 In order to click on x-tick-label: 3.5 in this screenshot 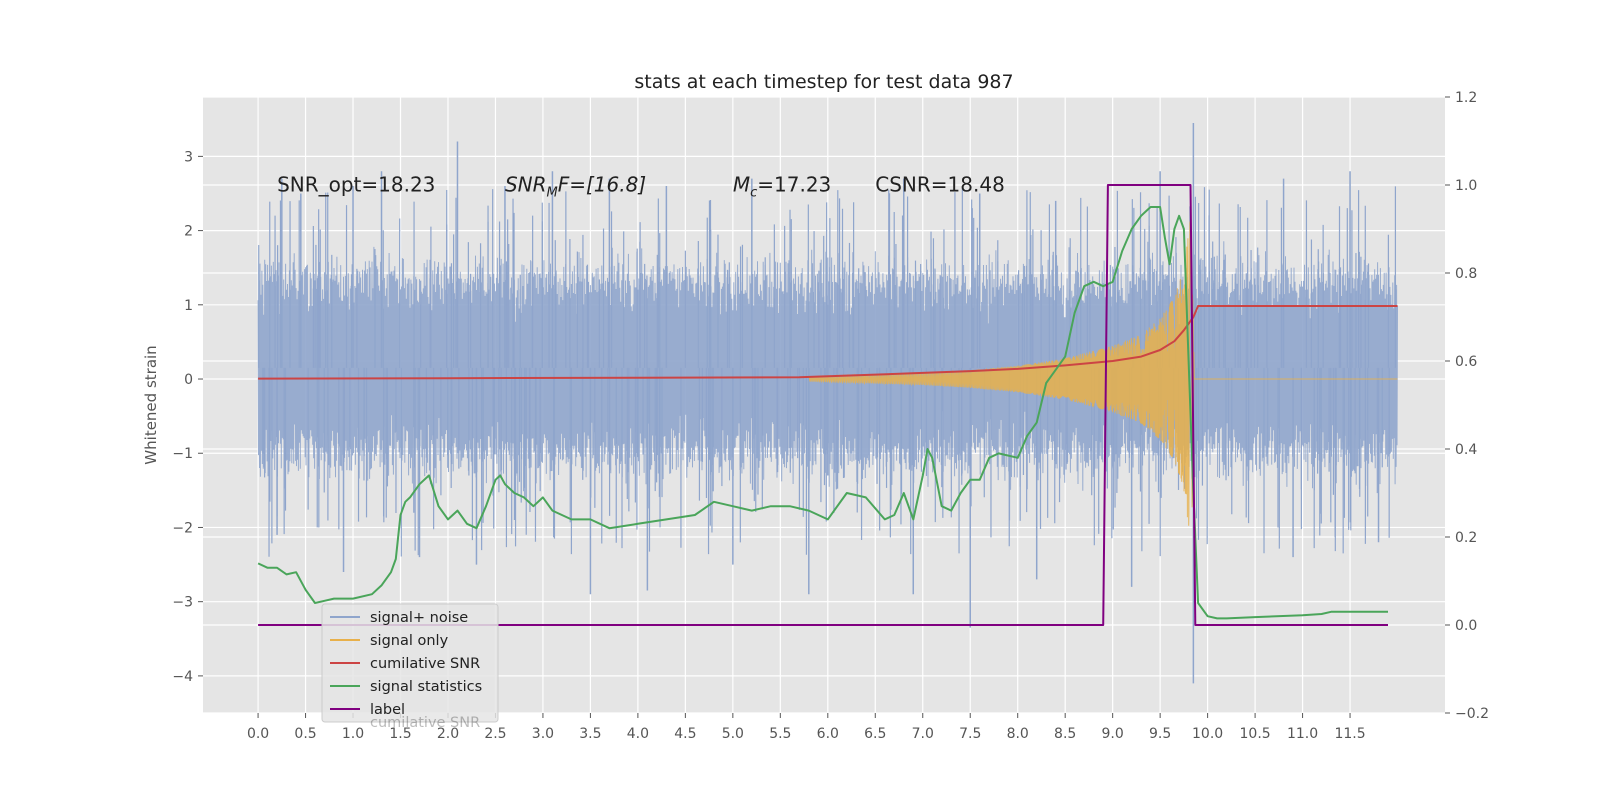, I will do `click(590, 734)`.